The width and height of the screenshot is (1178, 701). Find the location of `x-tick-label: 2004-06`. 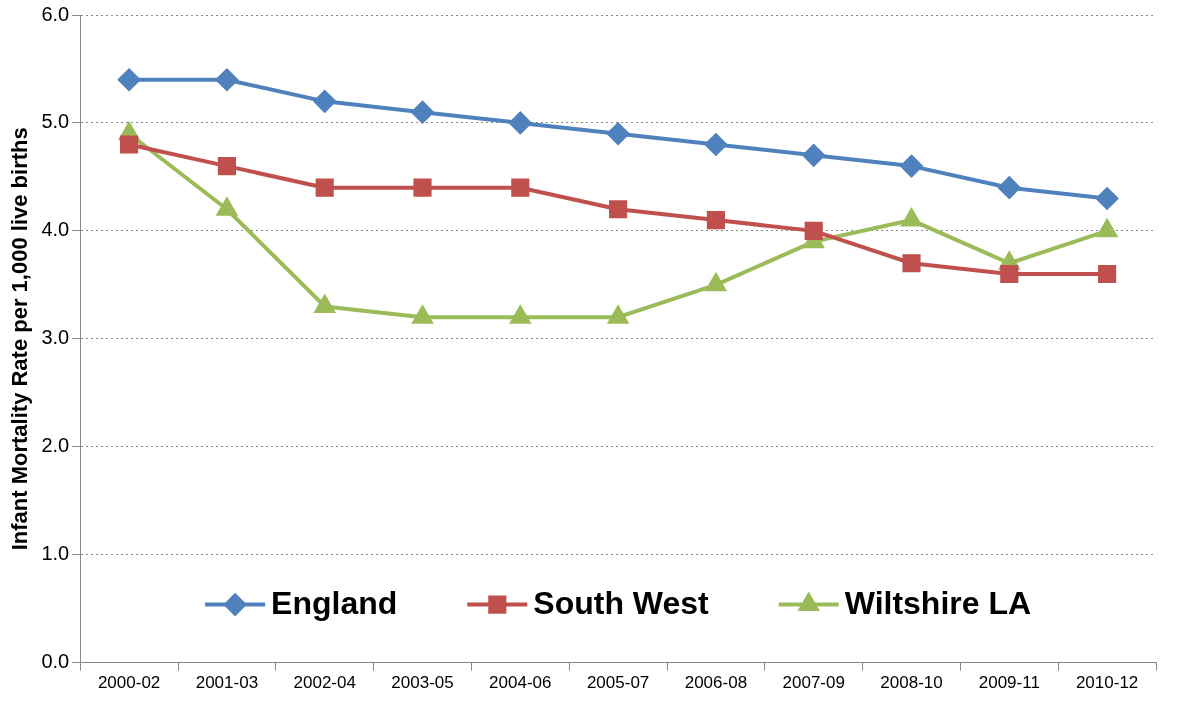

x-tick-label: 2004-06 is located at coordinates (520, 683).